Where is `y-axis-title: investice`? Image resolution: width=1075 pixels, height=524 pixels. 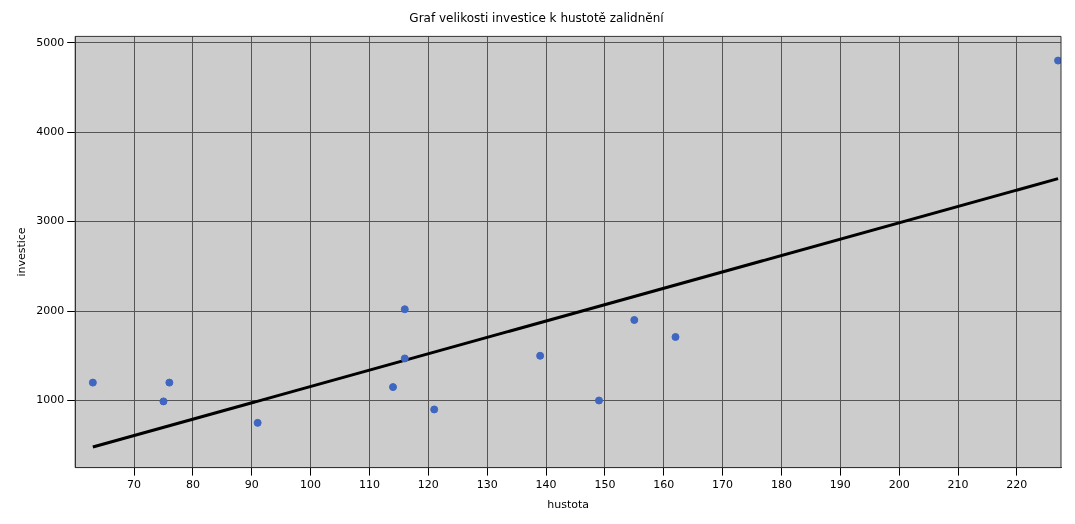
y-axis-title: investice is located at coordinates (22, 252).